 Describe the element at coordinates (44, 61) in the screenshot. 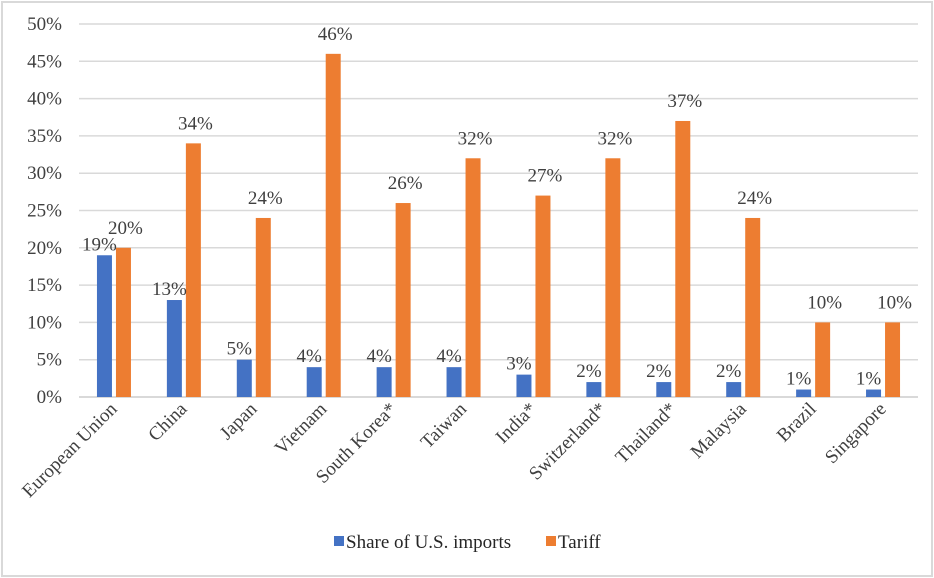

I see `y-tick-label: 45%` at that location.